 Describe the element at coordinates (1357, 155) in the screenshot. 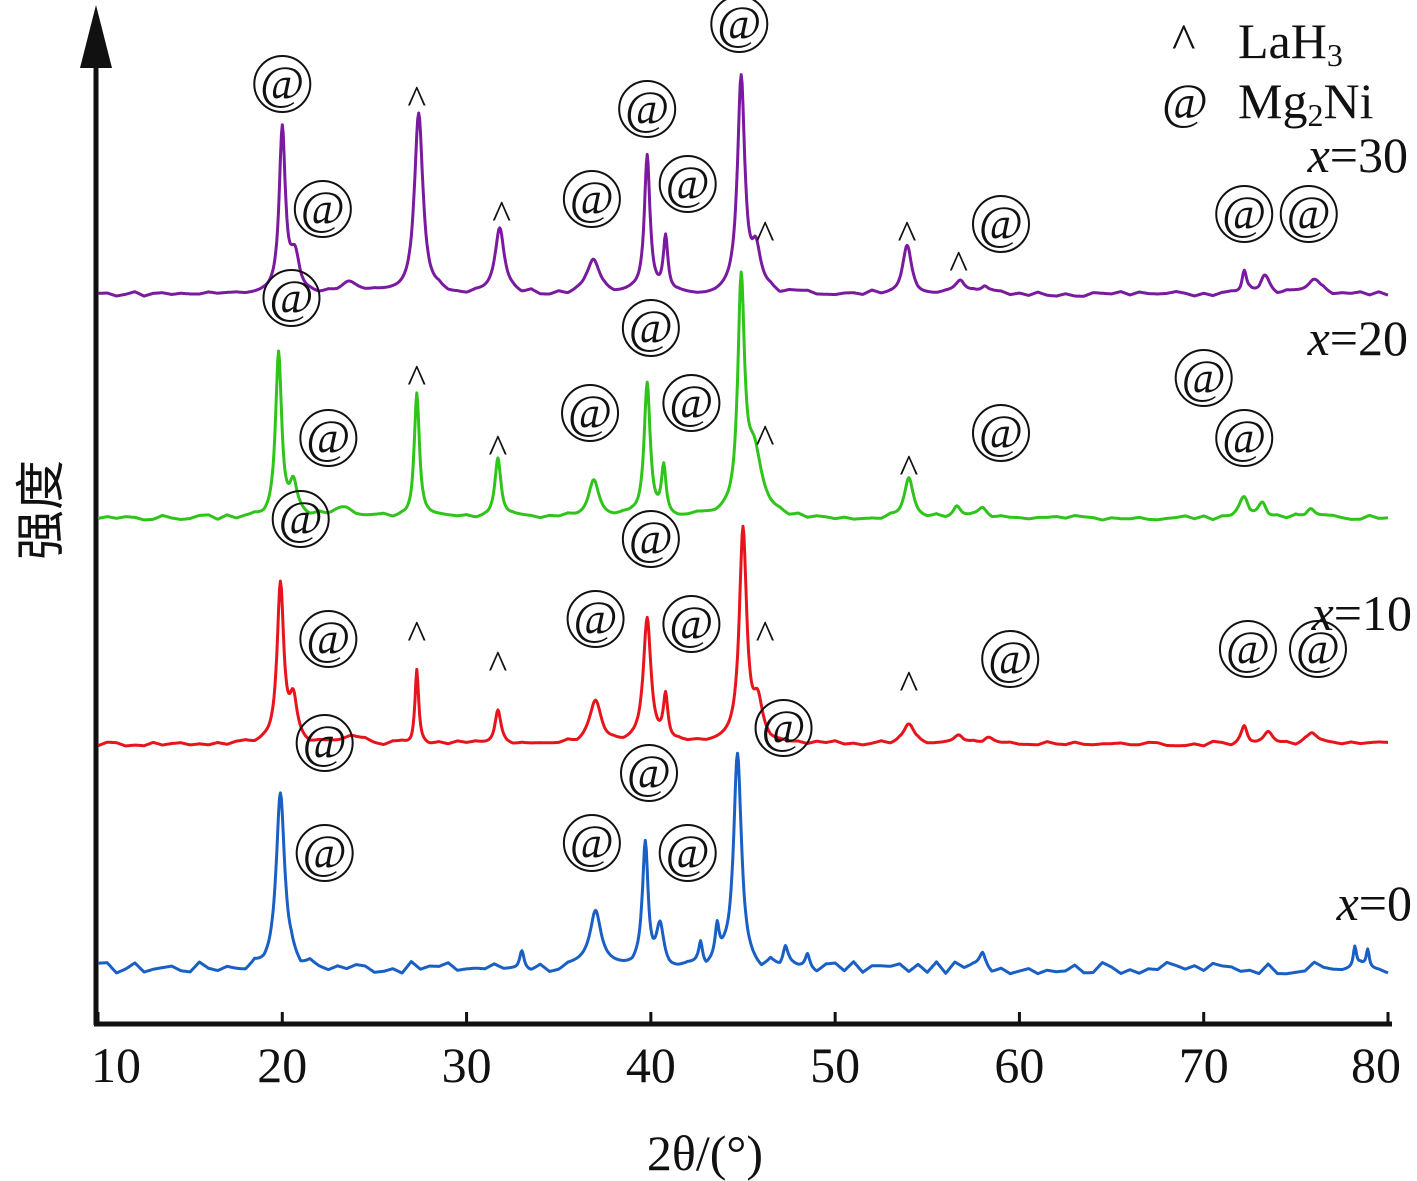

I see `series-label: x=30` at that location.